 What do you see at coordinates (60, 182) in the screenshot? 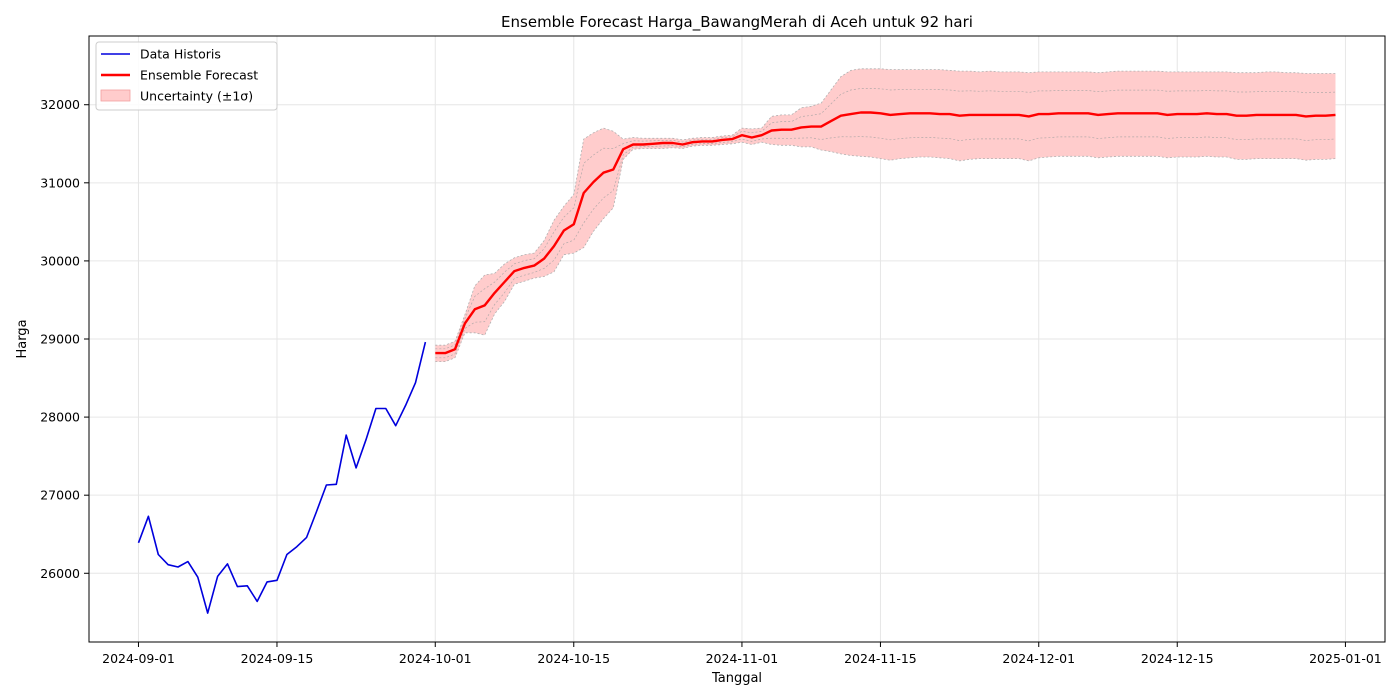
I see `y-tick-label: 31000` at bounding box center [60, 182].